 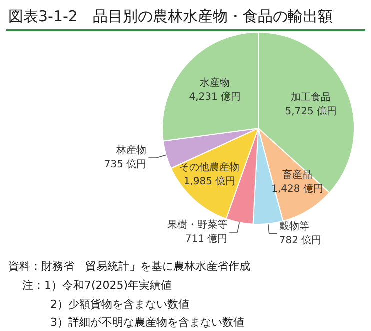 I want to click on text: 注：1）令和7(2025)年実績値, so click(x=97, y=285).